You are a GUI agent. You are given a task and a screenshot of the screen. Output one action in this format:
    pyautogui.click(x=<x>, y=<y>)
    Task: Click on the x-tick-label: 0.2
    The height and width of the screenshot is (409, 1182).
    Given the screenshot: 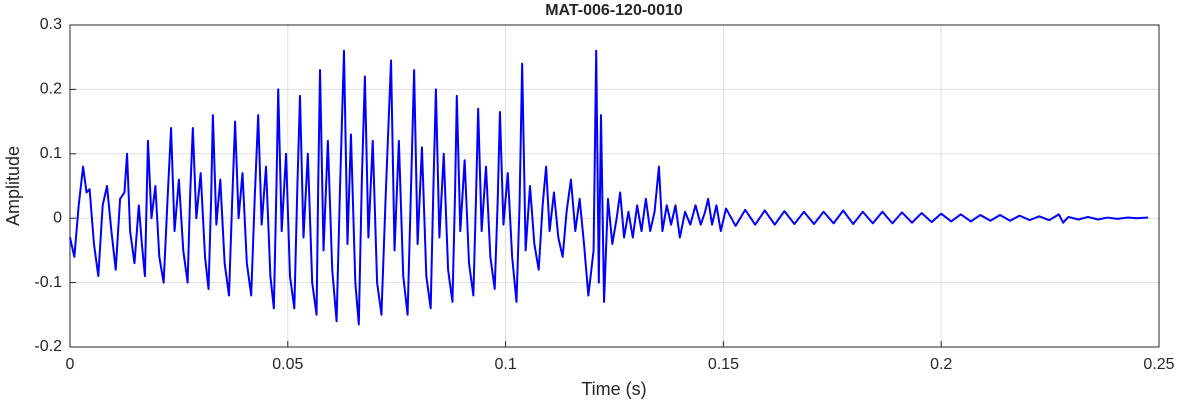 What is the action you would take?
    pyautogui.click(x=941, y=364)
    